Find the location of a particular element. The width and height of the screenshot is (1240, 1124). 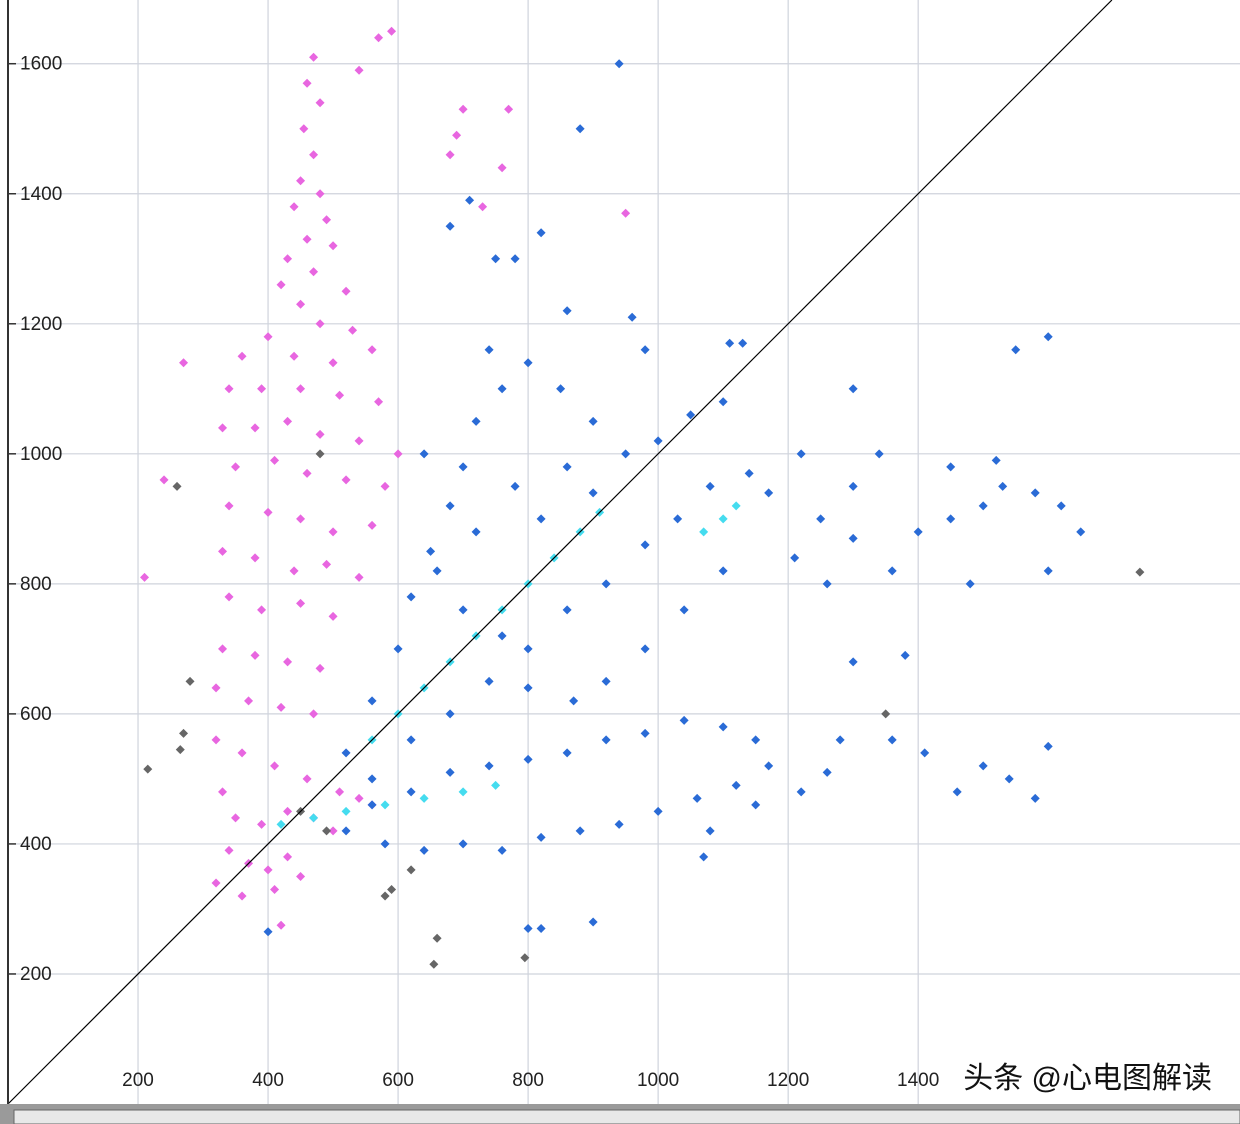

y-tick-label: 400 is located at coordinates (36, 844).